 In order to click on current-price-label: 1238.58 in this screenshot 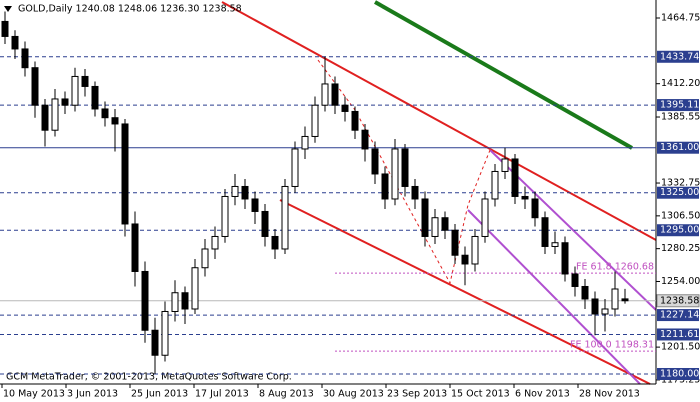, I will do `click(679, 300)`.